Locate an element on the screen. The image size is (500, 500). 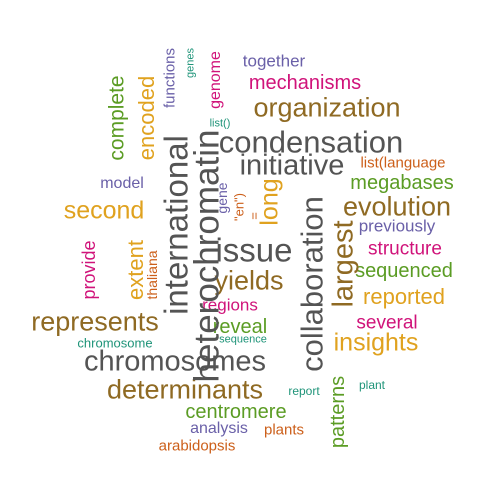
word-list-empty: list() is located at coordinates (220, 123).